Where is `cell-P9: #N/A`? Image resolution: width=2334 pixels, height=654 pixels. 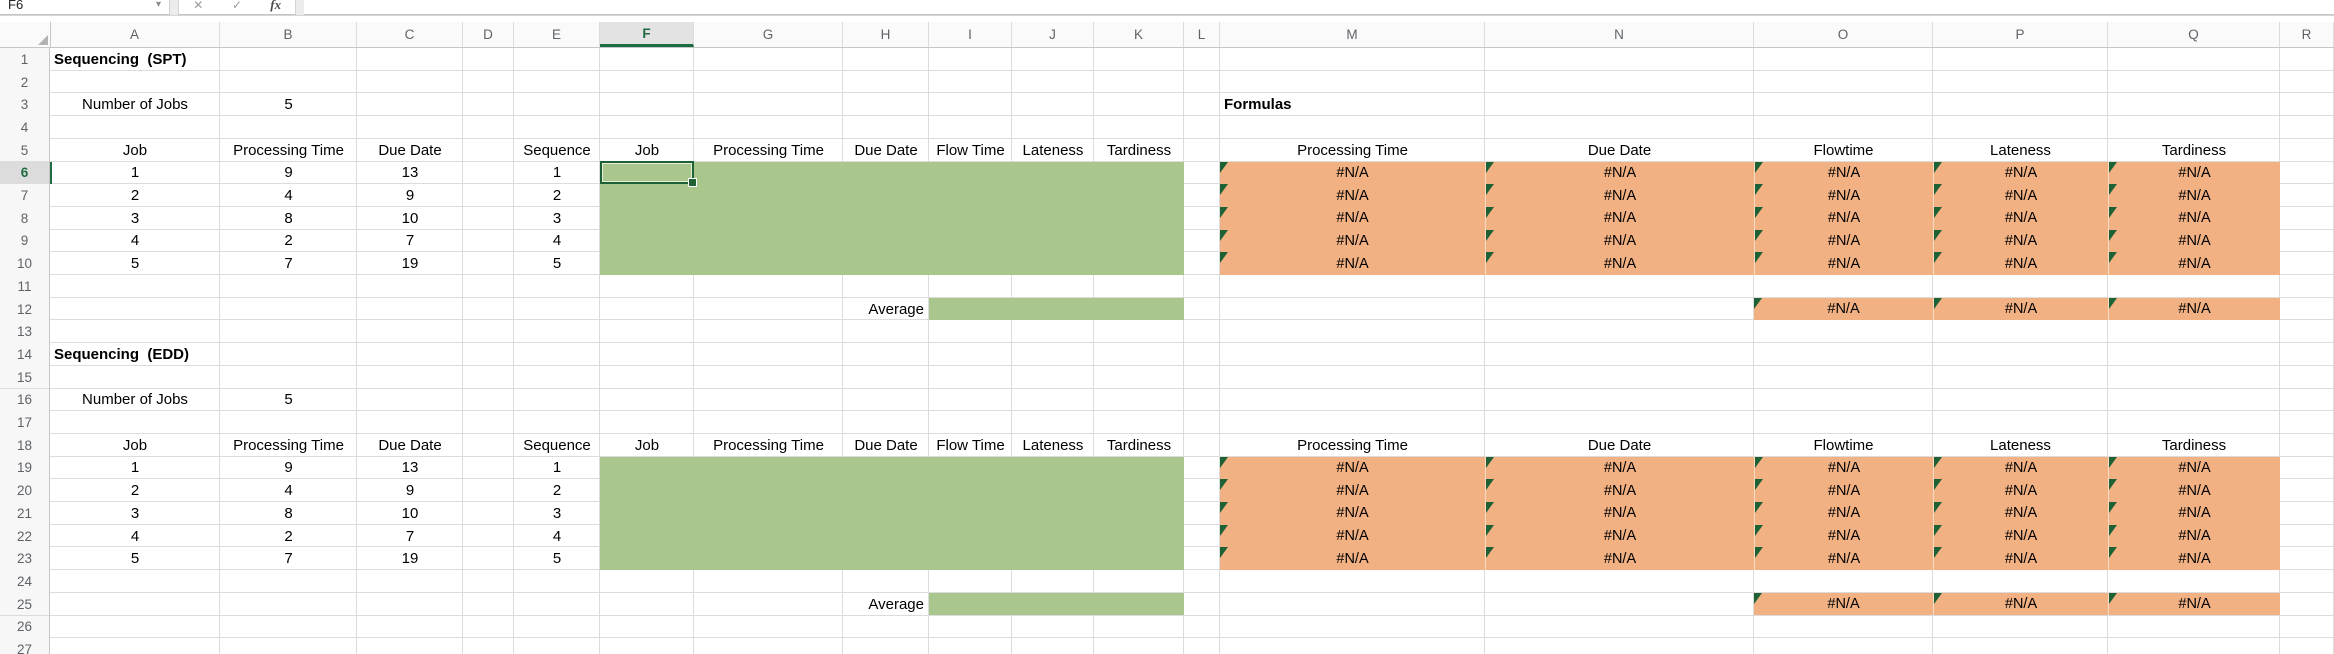
cell-P9: #N/A is located at coordinates (2020, 241).